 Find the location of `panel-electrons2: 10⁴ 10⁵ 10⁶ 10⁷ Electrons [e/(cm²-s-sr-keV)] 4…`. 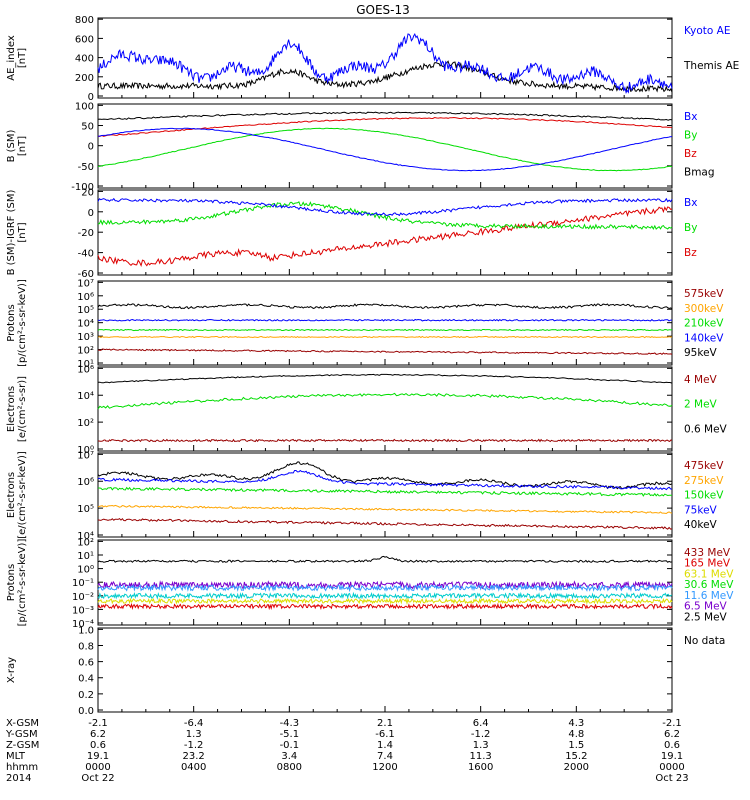

panel-electrons2: 10⁴ 10⁵ 10⁶ 10⁷ Electrons [e/(cm²-s-sr-keV)] 4… is located at coordinates (365, 496).